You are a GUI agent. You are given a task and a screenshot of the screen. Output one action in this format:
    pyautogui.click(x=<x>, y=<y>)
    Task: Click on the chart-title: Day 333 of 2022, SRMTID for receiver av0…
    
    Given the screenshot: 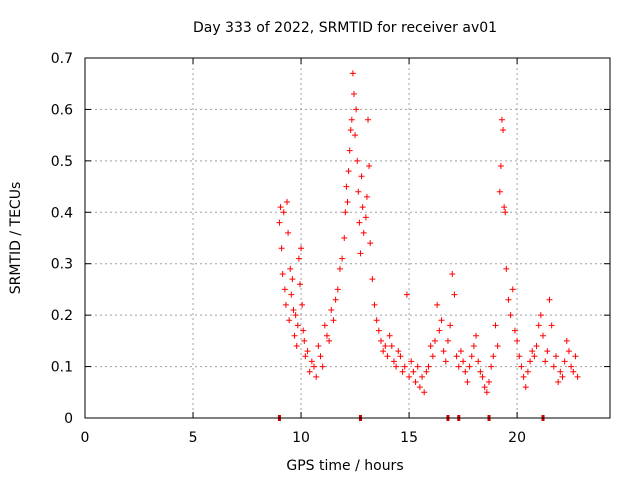 What is the action you would take?
    pyautogui.click(x=345, y=28)
    